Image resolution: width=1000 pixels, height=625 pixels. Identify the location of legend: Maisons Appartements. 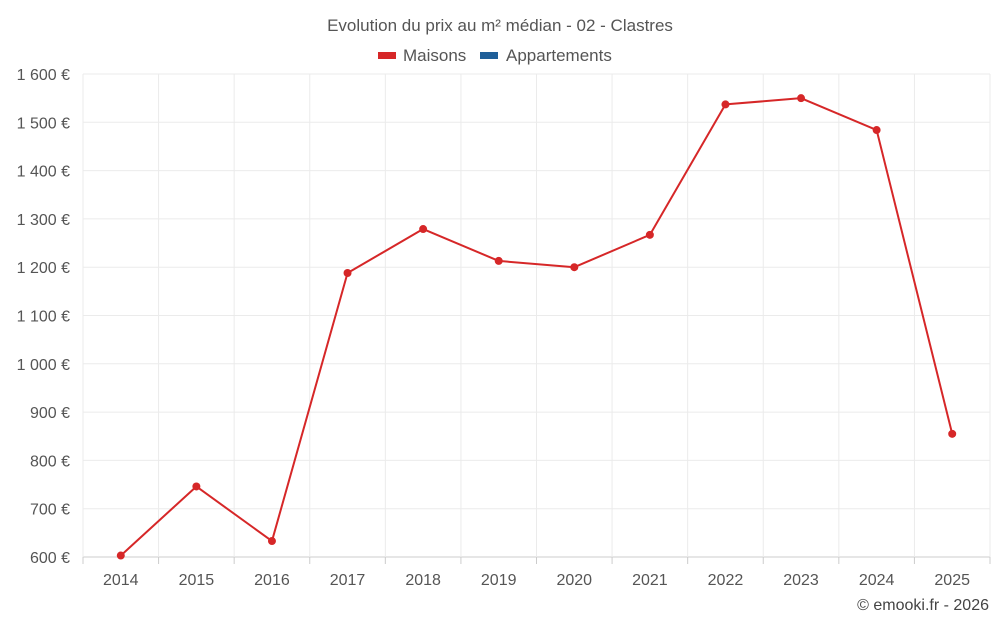
(495, 55).